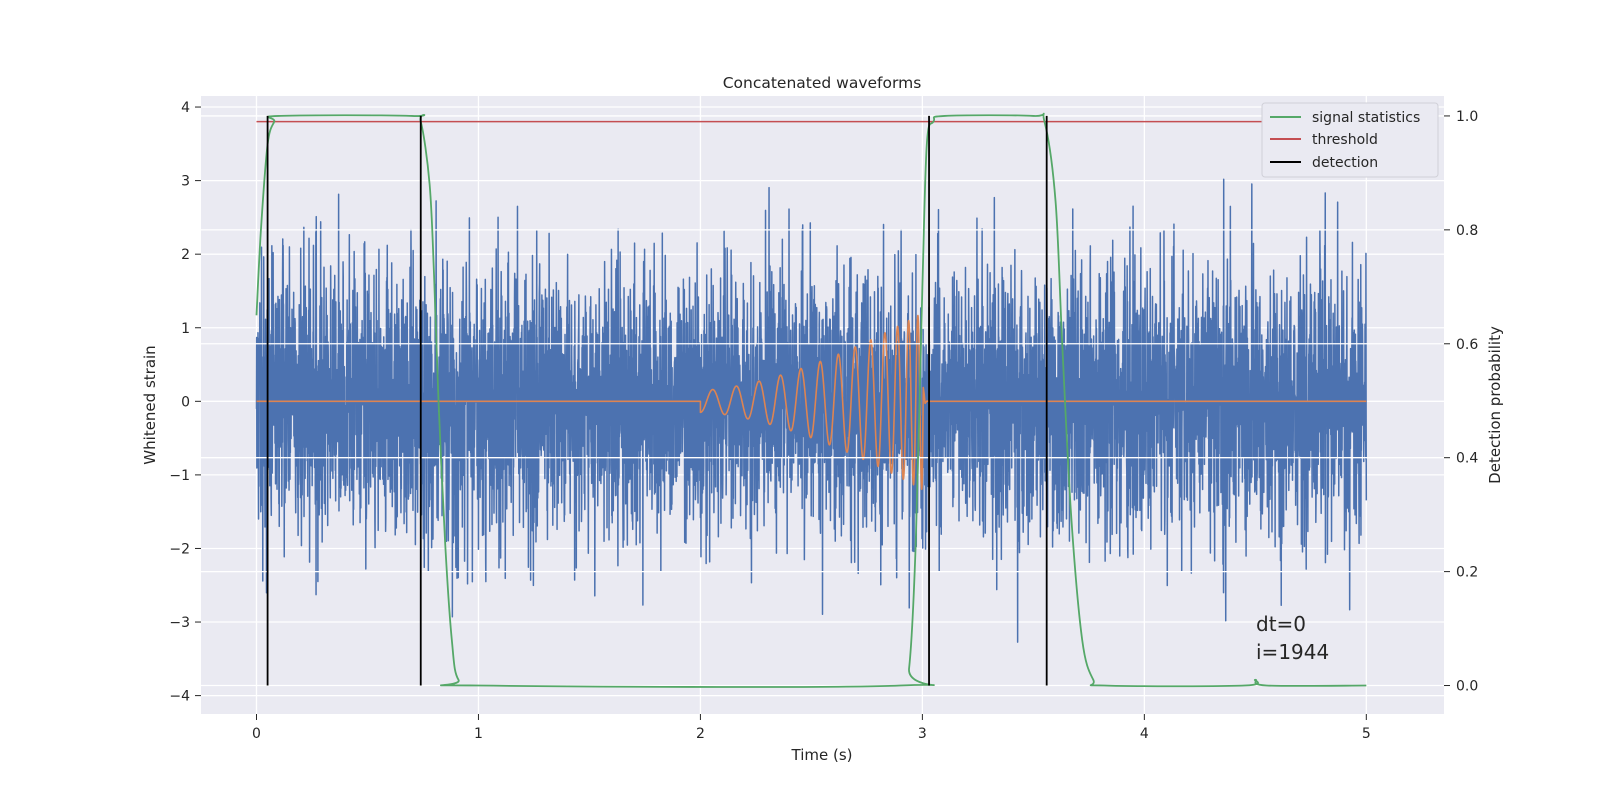 This screenshot has width=1600, height=800. I want to click on y-ticks: −4 −3 −2 −1 0 1 2 3 4, so click(185, 402).